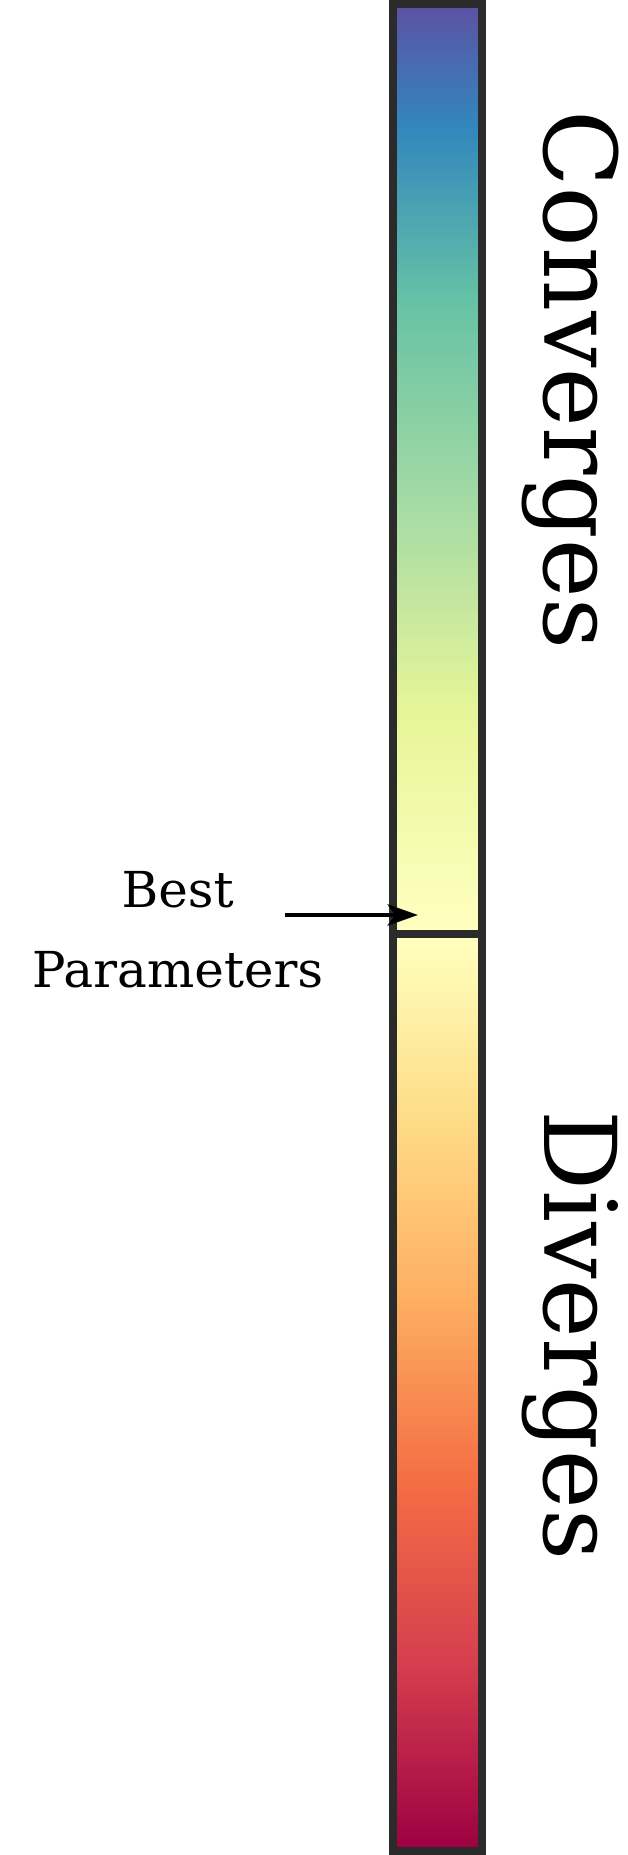  I want to click on best-label-line2: Parameters, so click(177, 970).